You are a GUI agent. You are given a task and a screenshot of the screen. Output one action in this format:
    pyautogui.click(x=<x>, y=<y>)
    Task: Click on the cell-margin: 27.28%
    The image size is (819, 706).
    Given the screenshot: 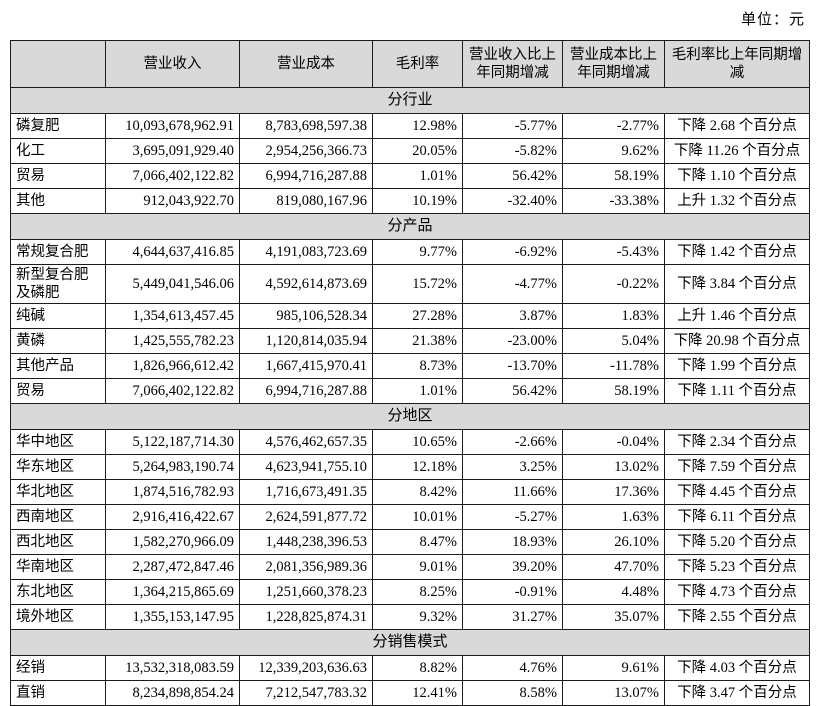 What is the action you would take?
    pyautogui.click(x=417, y=316)
    